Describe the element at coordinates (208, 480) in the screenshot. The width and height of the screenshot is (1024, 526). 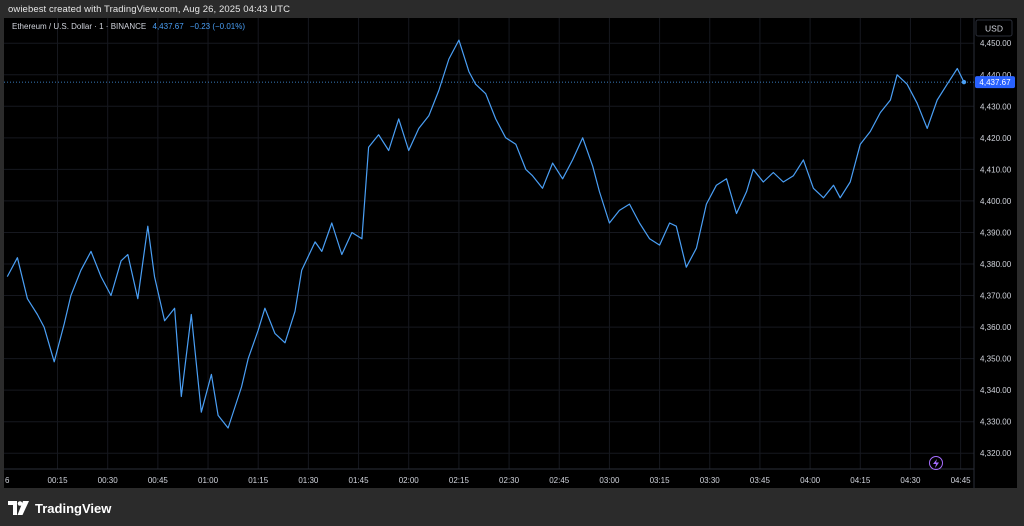
I see `time-tick-label: 01:00` at that location.